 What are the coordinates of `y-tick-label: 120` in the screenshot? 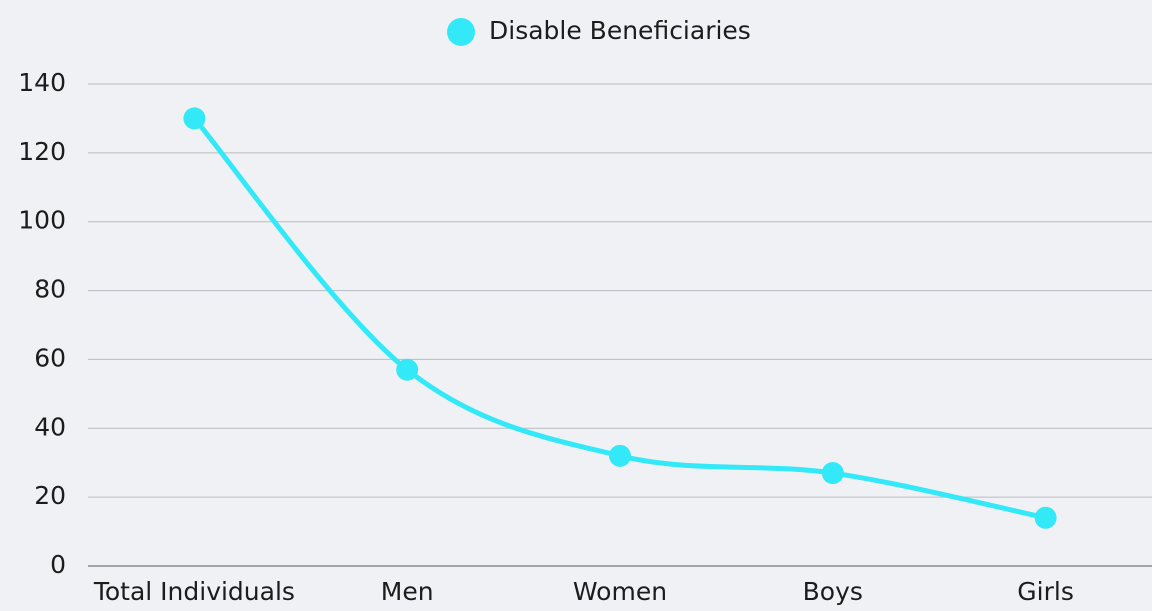 It's located at (42, 151).